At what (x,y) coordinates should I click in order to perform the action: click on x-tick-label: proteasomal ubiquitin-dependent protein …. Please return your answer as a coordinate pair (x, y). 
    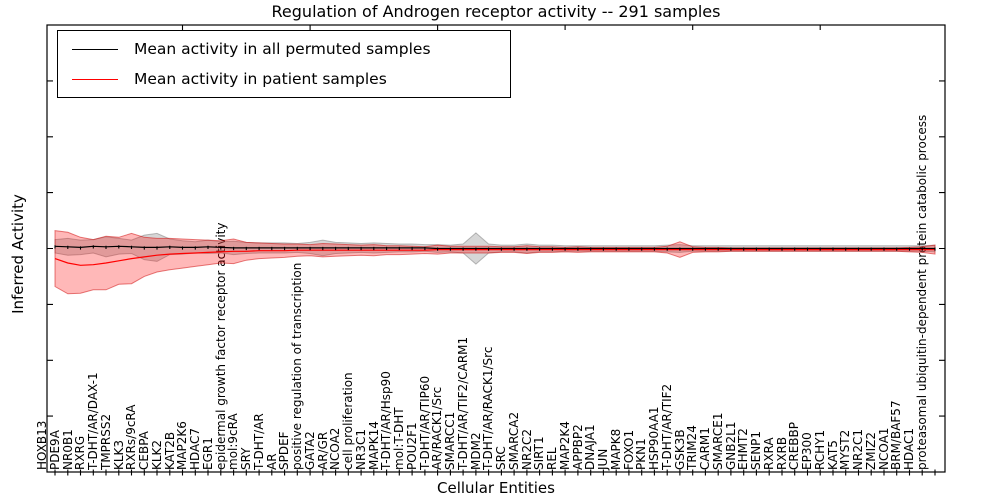
    Looking at the image, I should click on (922, 292).